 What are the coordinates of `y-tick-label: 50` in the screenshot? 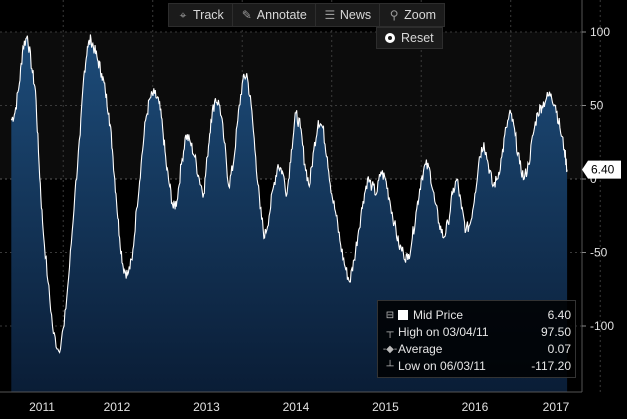 It's located at (597, 106).